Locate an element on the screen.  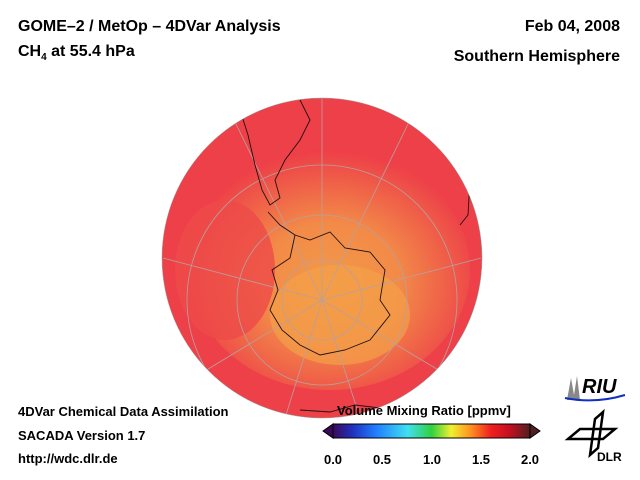
dlr-logo-text: DLR is located at coordinates (609, 457).